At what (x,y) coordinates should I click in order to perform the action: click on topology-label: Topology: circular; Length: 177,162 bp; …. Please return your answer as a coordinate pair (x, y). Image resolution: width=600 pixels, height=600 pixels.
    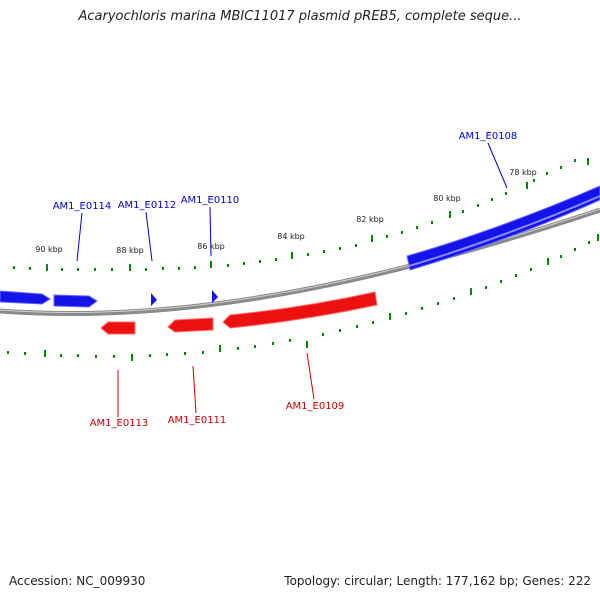
    Looking at the image, I should click on (437, 581).